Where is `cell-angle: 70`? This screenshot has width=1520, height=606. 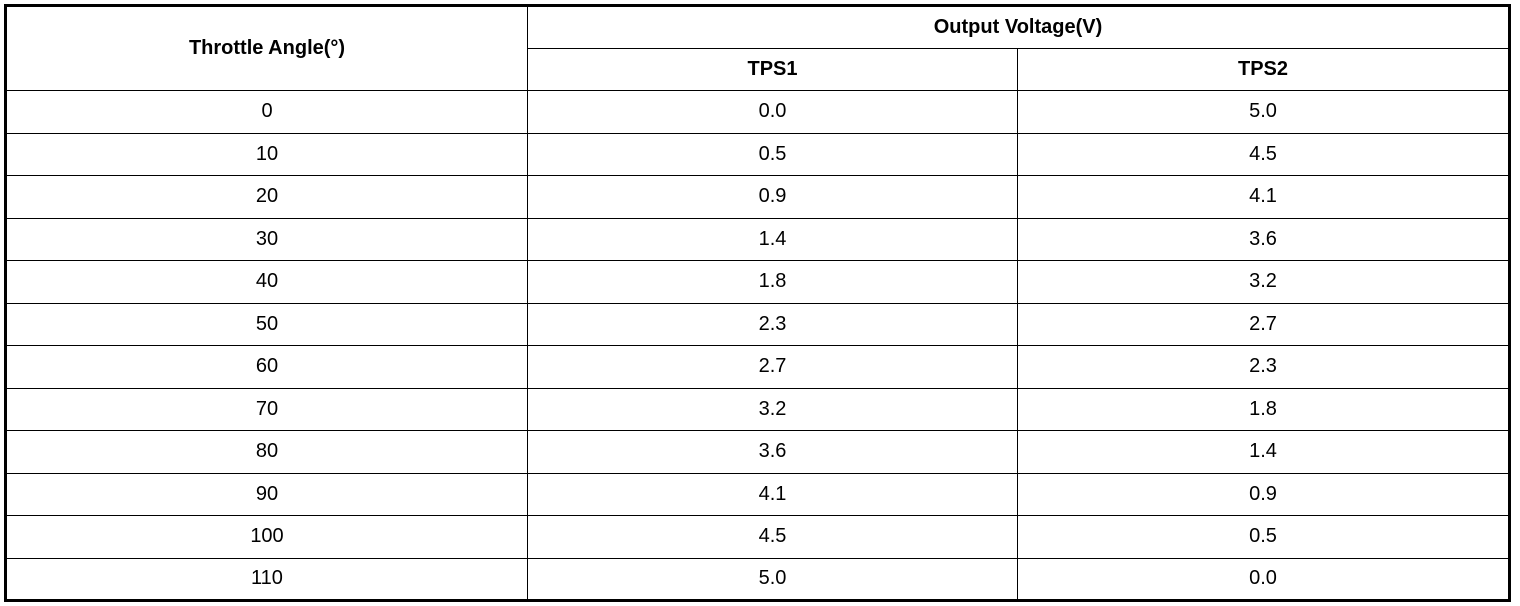 cell-angle: 70 is located at coordinates (266, 409).